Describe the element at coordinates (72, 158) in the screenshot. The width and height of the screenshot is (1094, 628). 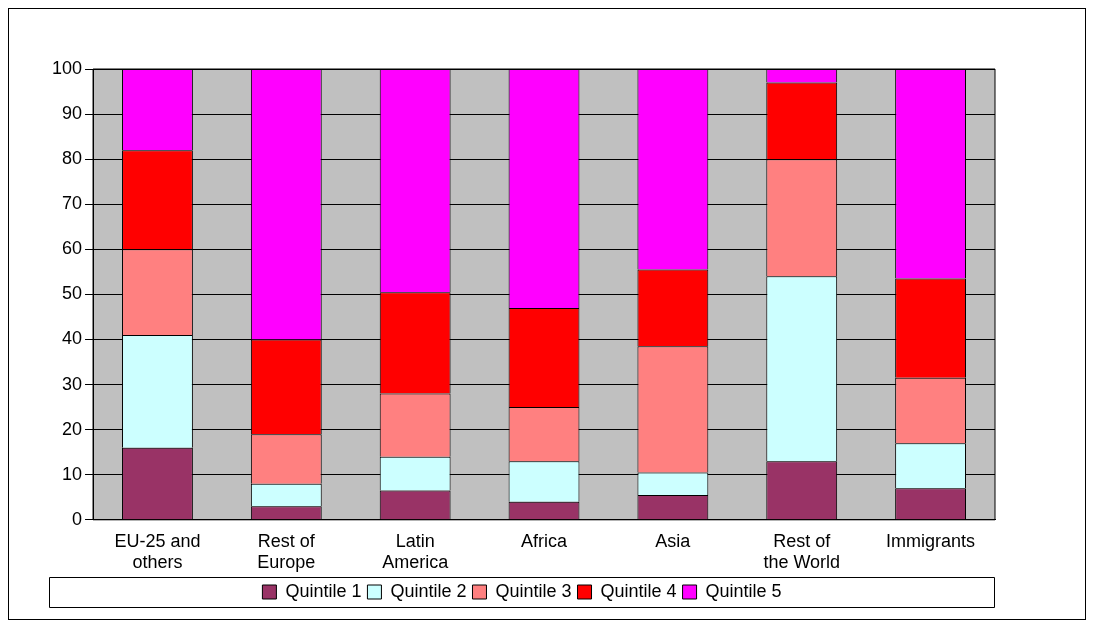
I see `y-tick-label: 80` at that location.